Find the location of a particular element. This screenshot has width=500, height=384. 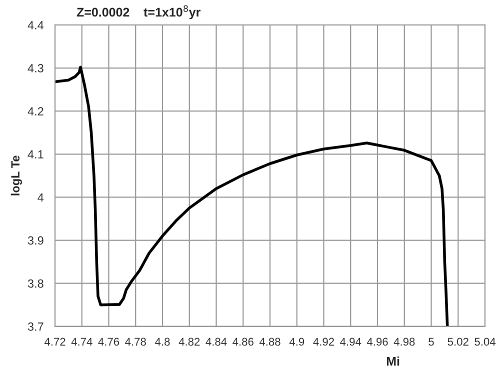

x-tick-label: 4.98 is located at coordinates (404, 342).